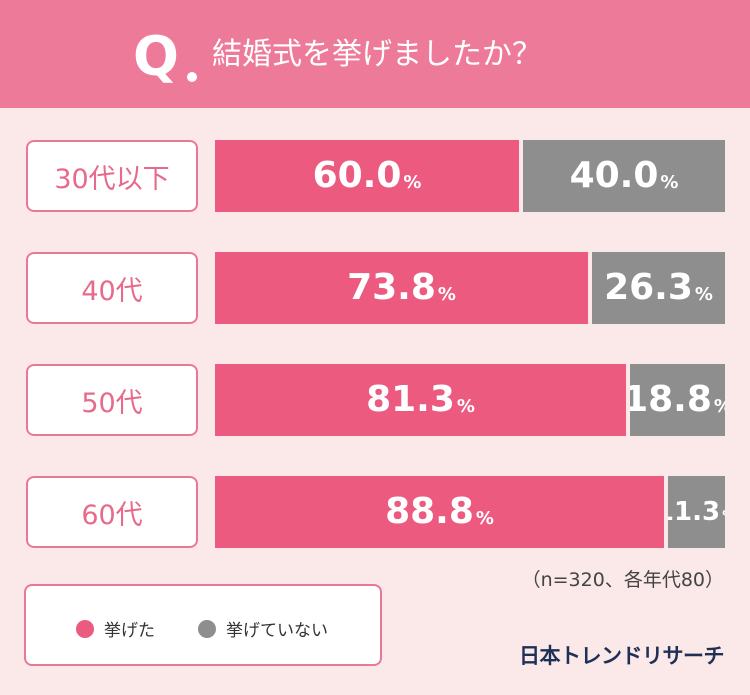 The image size is (750, 695). I want to click on legend-item-yes: 挙げた, so click(115, 628).